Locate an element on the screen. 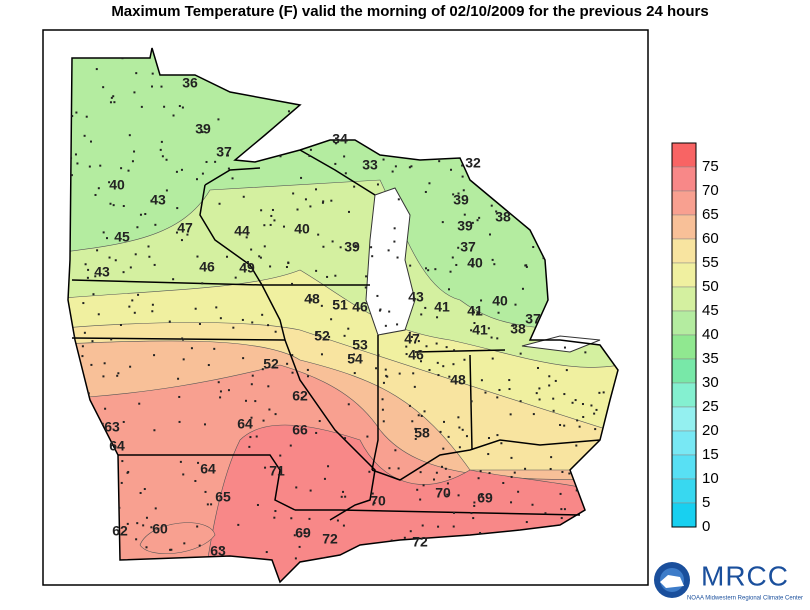  legend-label: 15 is located at coordinates (710, 454).